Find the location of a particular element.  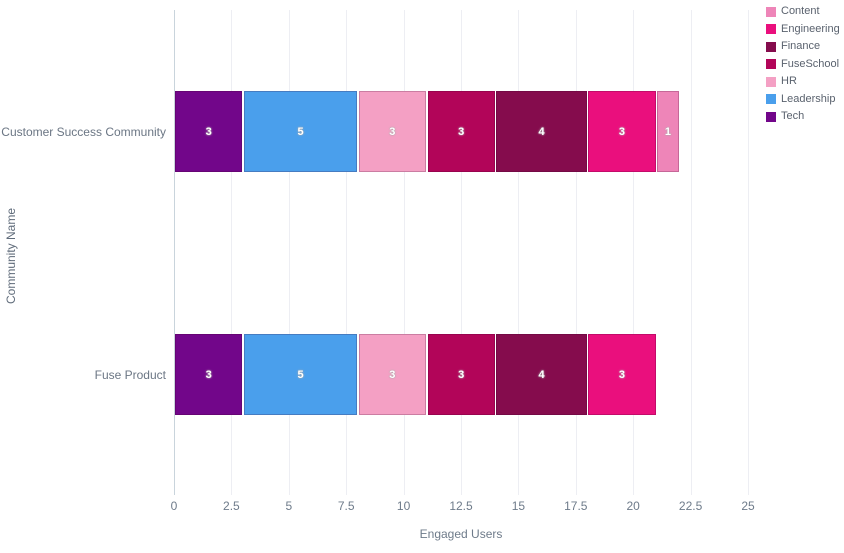

gridline-22.5 is located at coordinates (691, 252).